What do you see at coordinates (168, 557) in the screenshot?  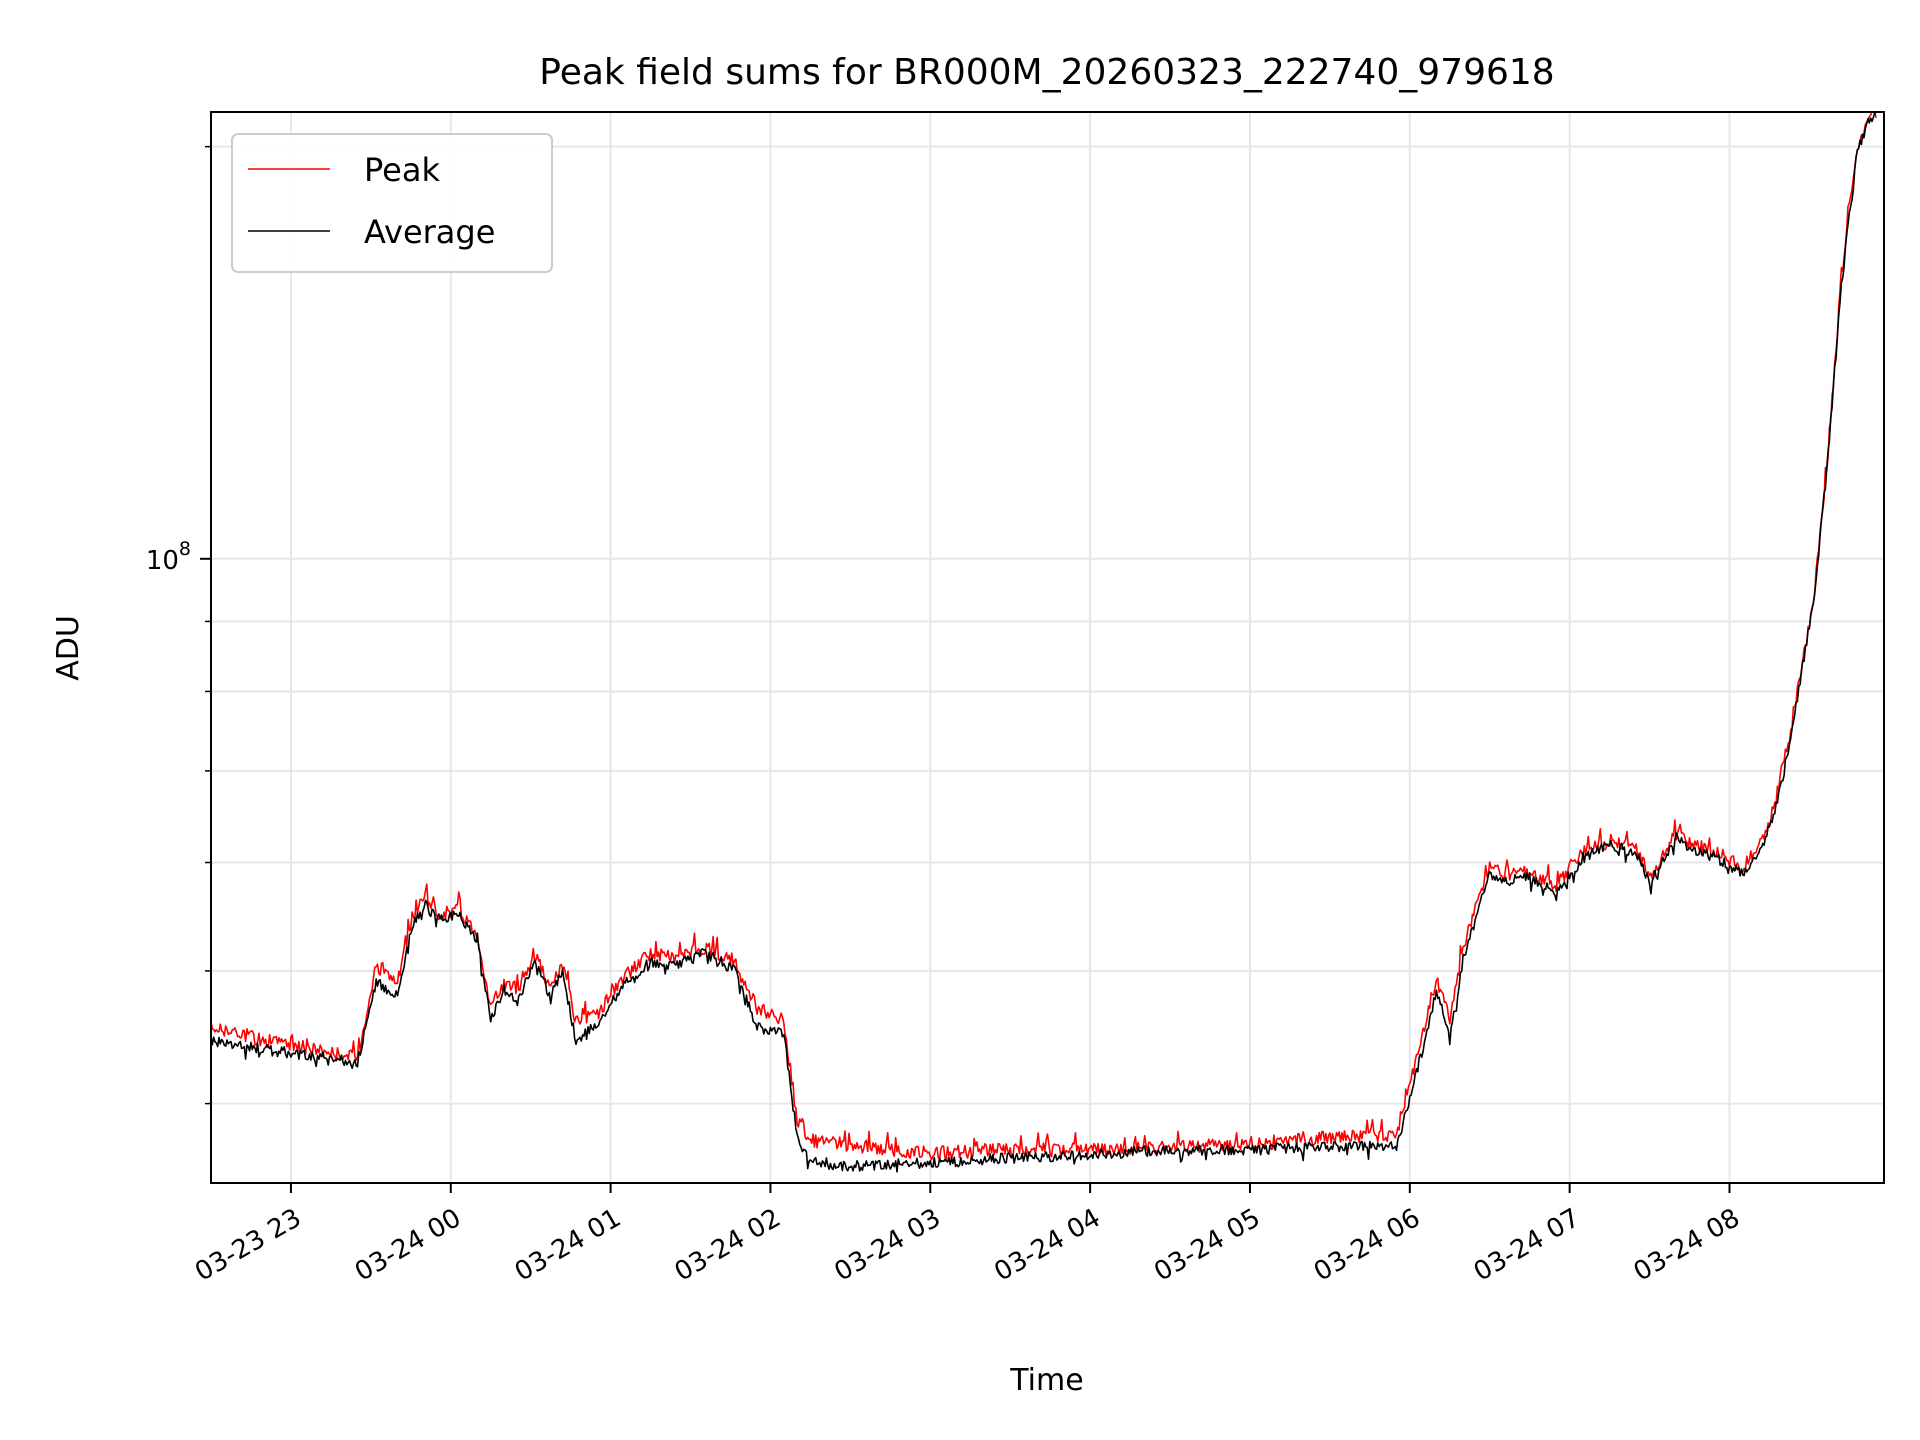 I see `y-tick-label: 108` at bounding box center [168, 557].